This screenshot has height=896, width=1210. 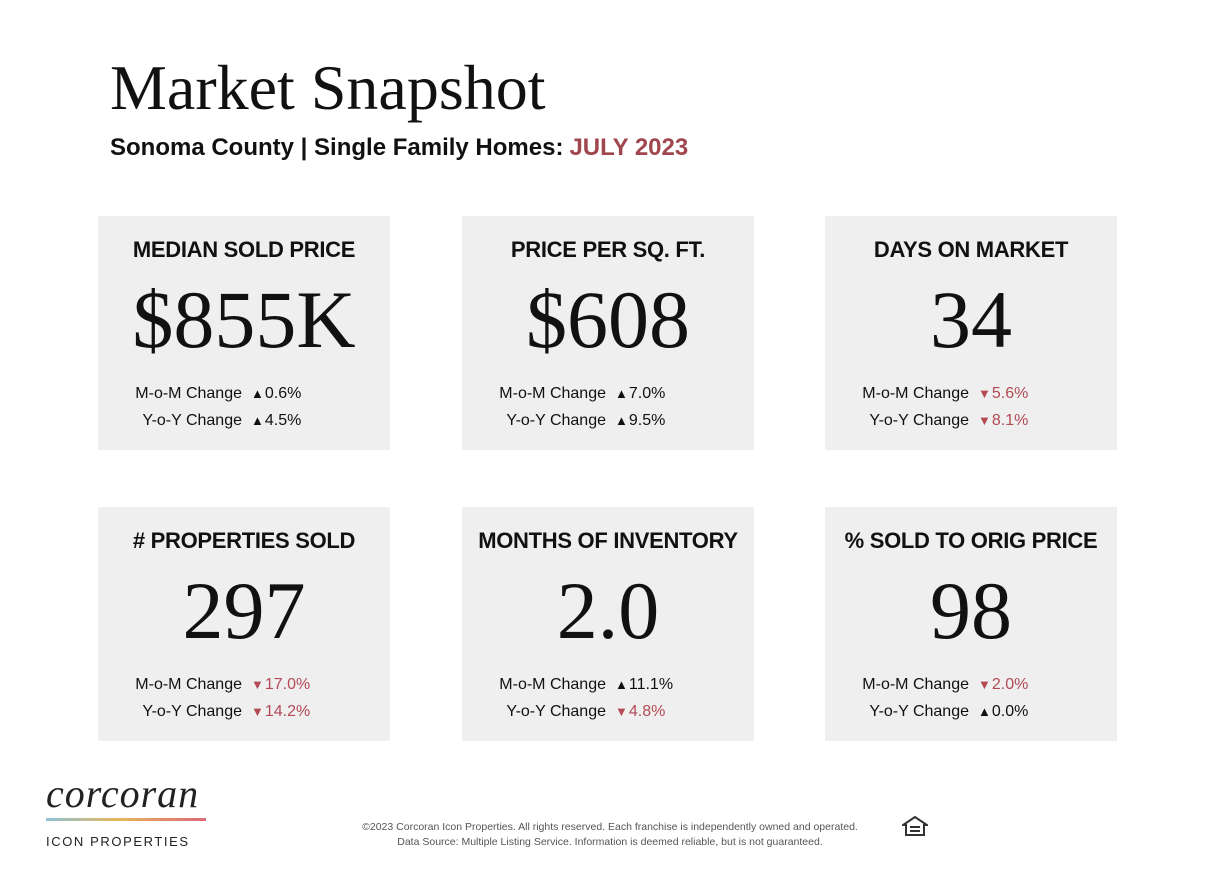 I want to click on equal-housing-opportunity-icon, so click(x=915, y=826).